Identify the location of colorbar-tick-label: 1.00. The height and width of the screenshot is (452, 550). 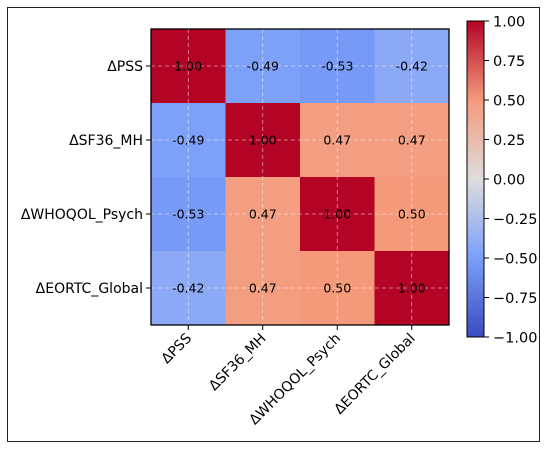
(509, 23).